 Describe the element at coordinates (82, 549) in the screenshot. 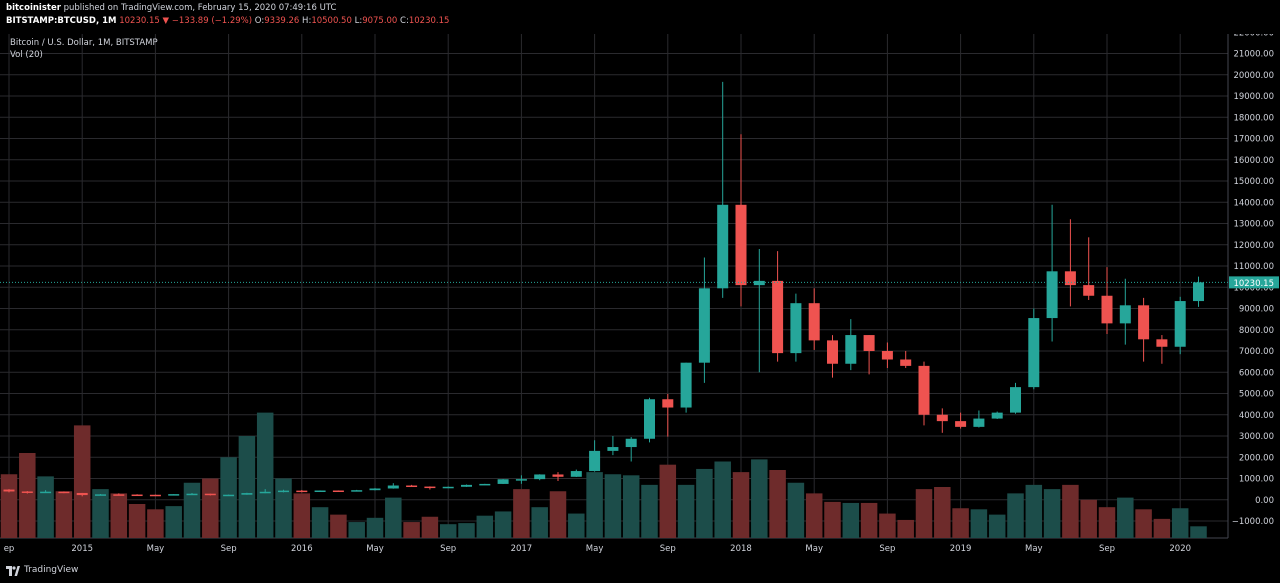

I see `x-tick-label: 2015` at that location.